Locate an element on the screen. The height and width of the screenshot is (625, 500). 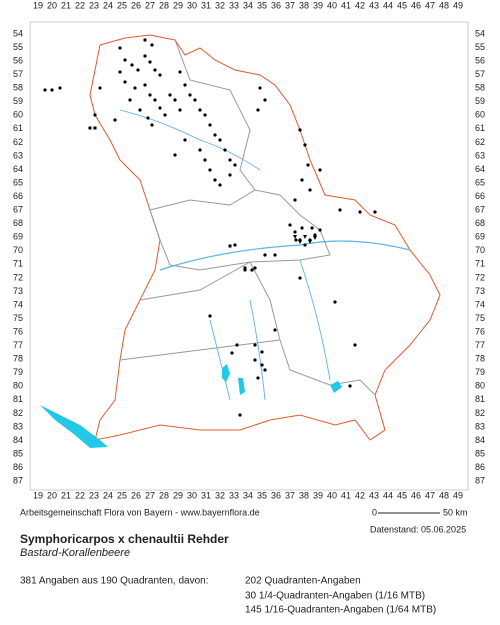
legend-entry: 202 Quadranten-Angaben is located at coordinates (303, 581).